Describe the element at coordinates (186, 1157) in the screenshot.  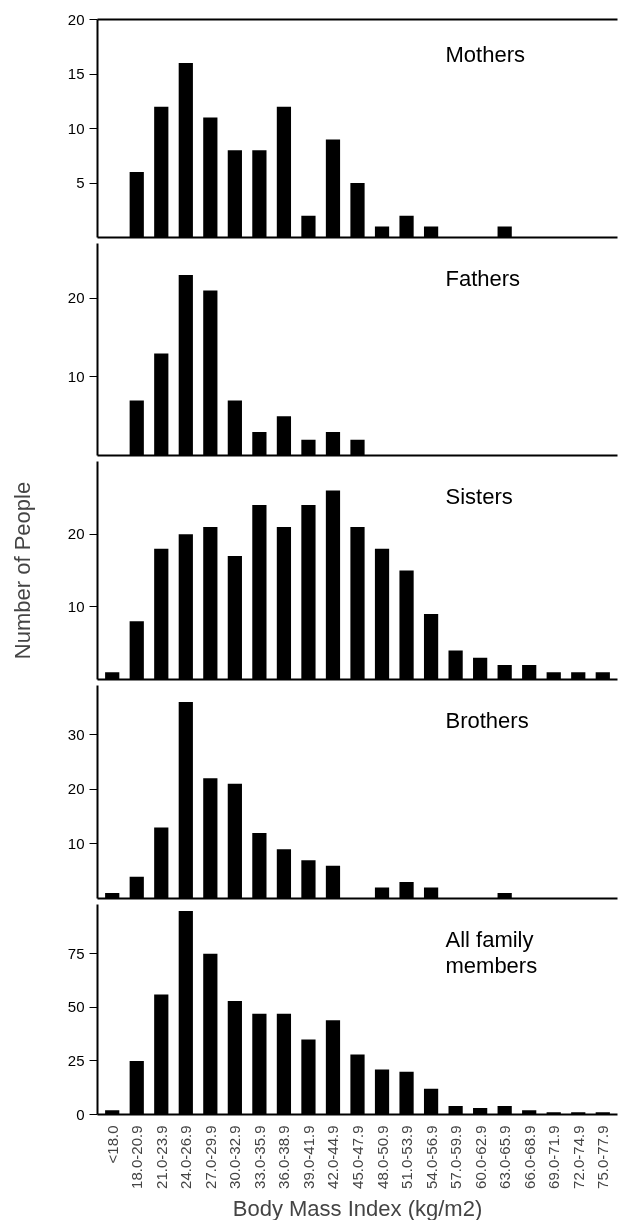
I see `x-tick-label: 24.0-26.9` at that location.